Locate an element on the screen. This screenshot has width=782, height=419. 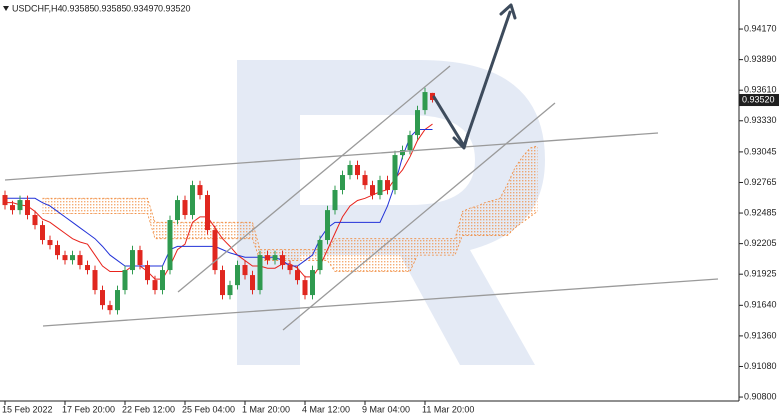
x-tick-label: 25 Feb 04:00 is located at coordinates (208, 409).